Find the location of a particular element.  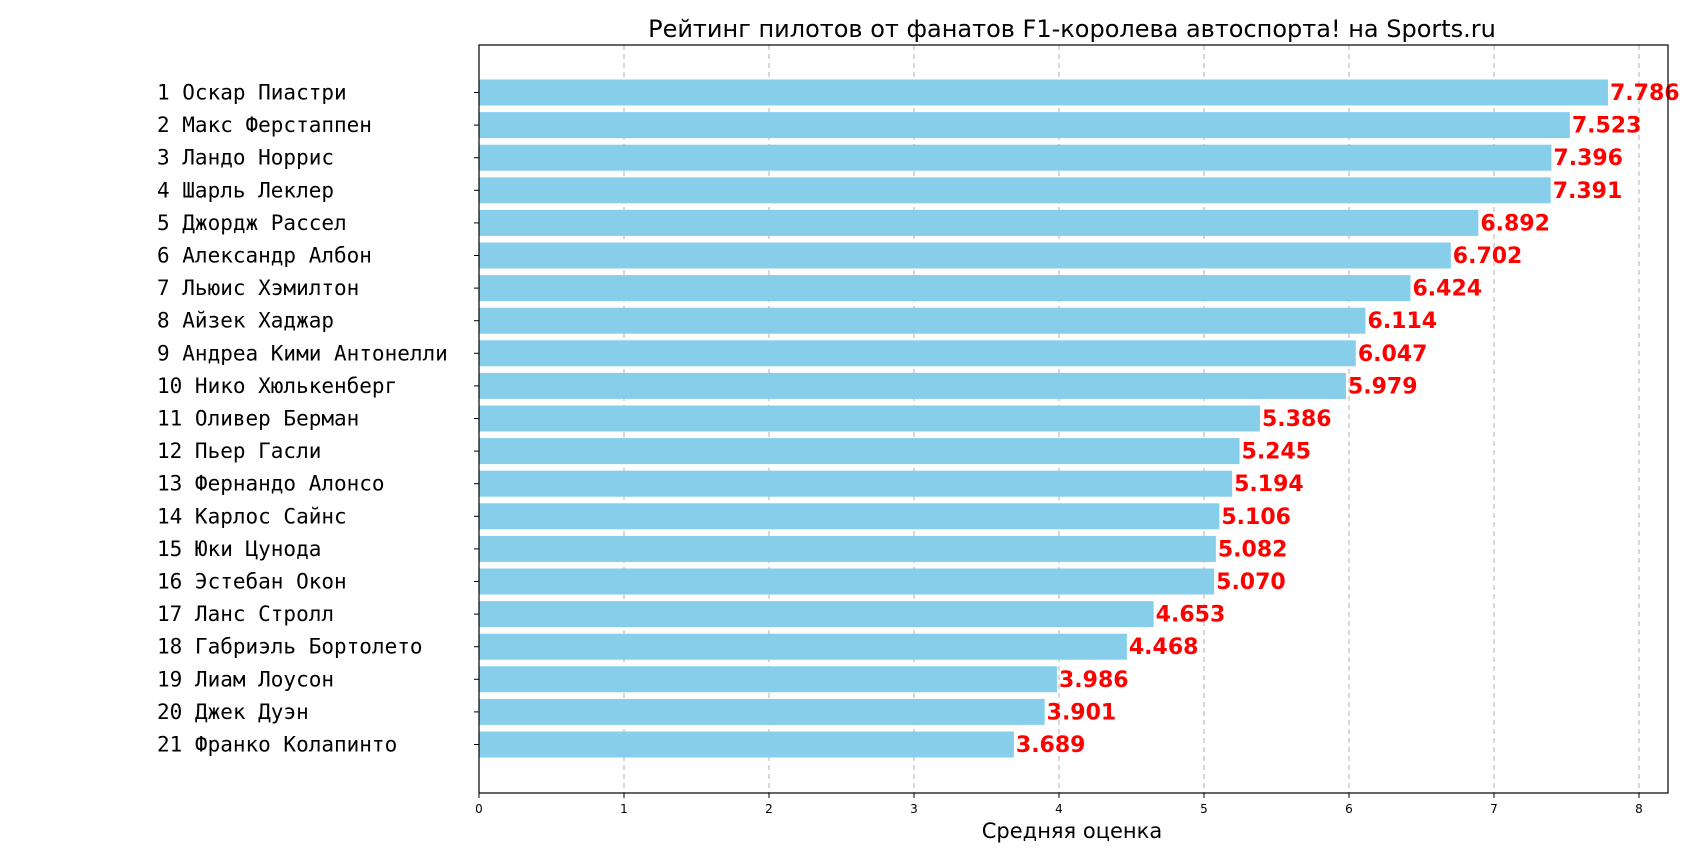

value-label: 7.523 is located at coordinates (1607, 126).